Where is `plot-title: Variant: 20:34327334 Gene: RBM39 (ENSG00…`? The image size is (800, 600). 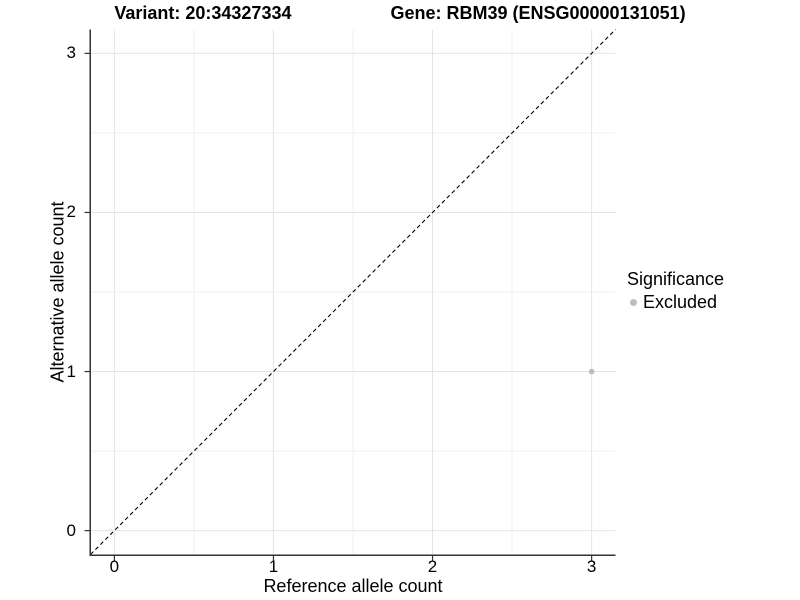 plot-title: Variant: 20:34327334 Gene: RBM39 (ENSG00… is located at coordinates (400, 13).